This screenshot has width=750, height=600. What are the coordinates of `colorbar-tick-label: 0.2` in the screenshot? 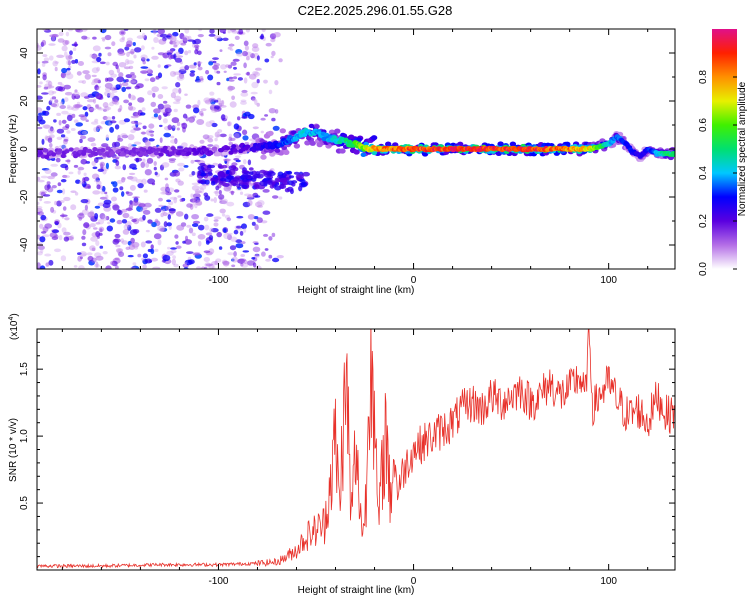 It's located at (703, 221).